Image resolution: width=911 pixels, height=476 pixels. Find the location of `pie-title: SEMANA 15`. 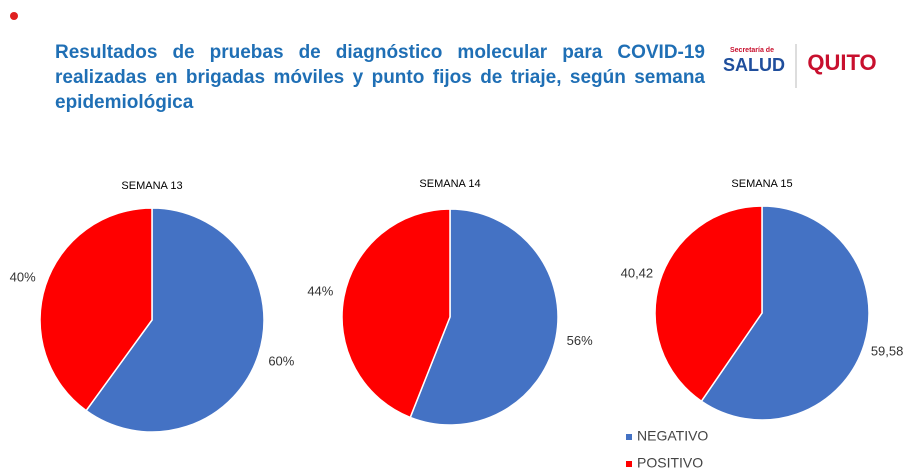

pie-title: SEMANA 15 is located at coordinates (761, 184).